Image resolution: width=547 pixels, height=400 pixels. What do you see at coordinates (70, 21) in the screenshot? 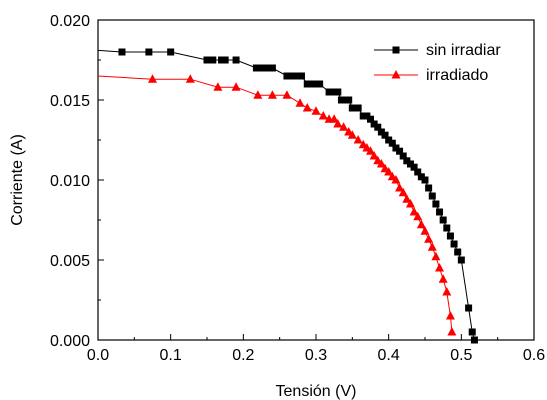
I see `y-tick-label: 0.020` at bounding box center [70, 21].